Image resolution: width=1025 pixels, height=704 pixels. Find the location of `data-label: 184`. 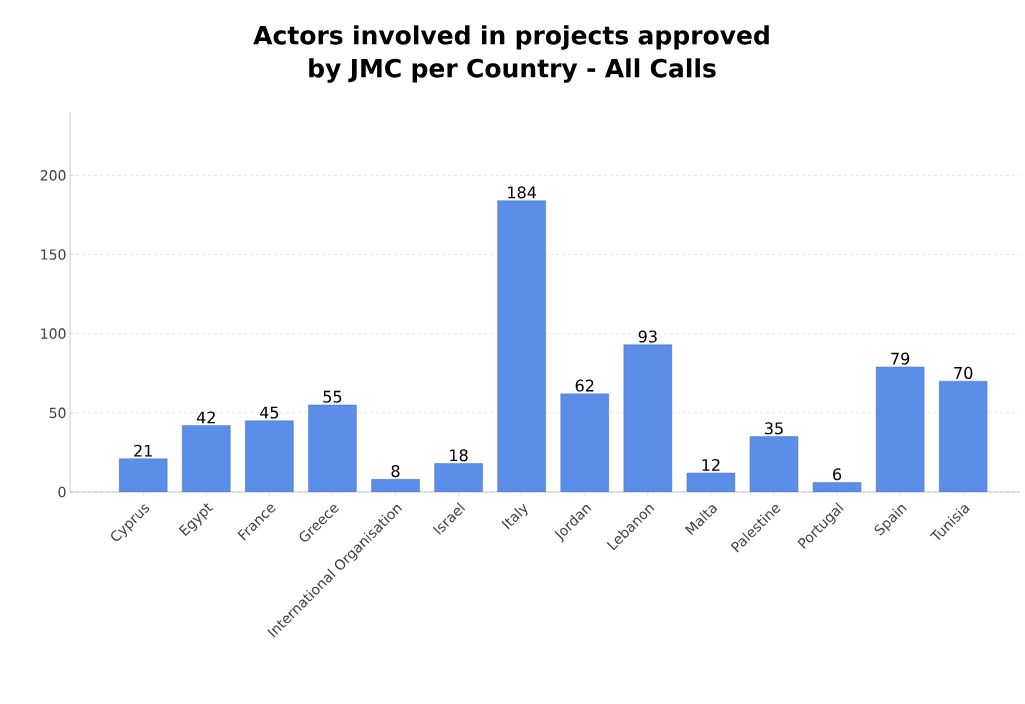

data-label: 184 is located at coordinates (522, 192).